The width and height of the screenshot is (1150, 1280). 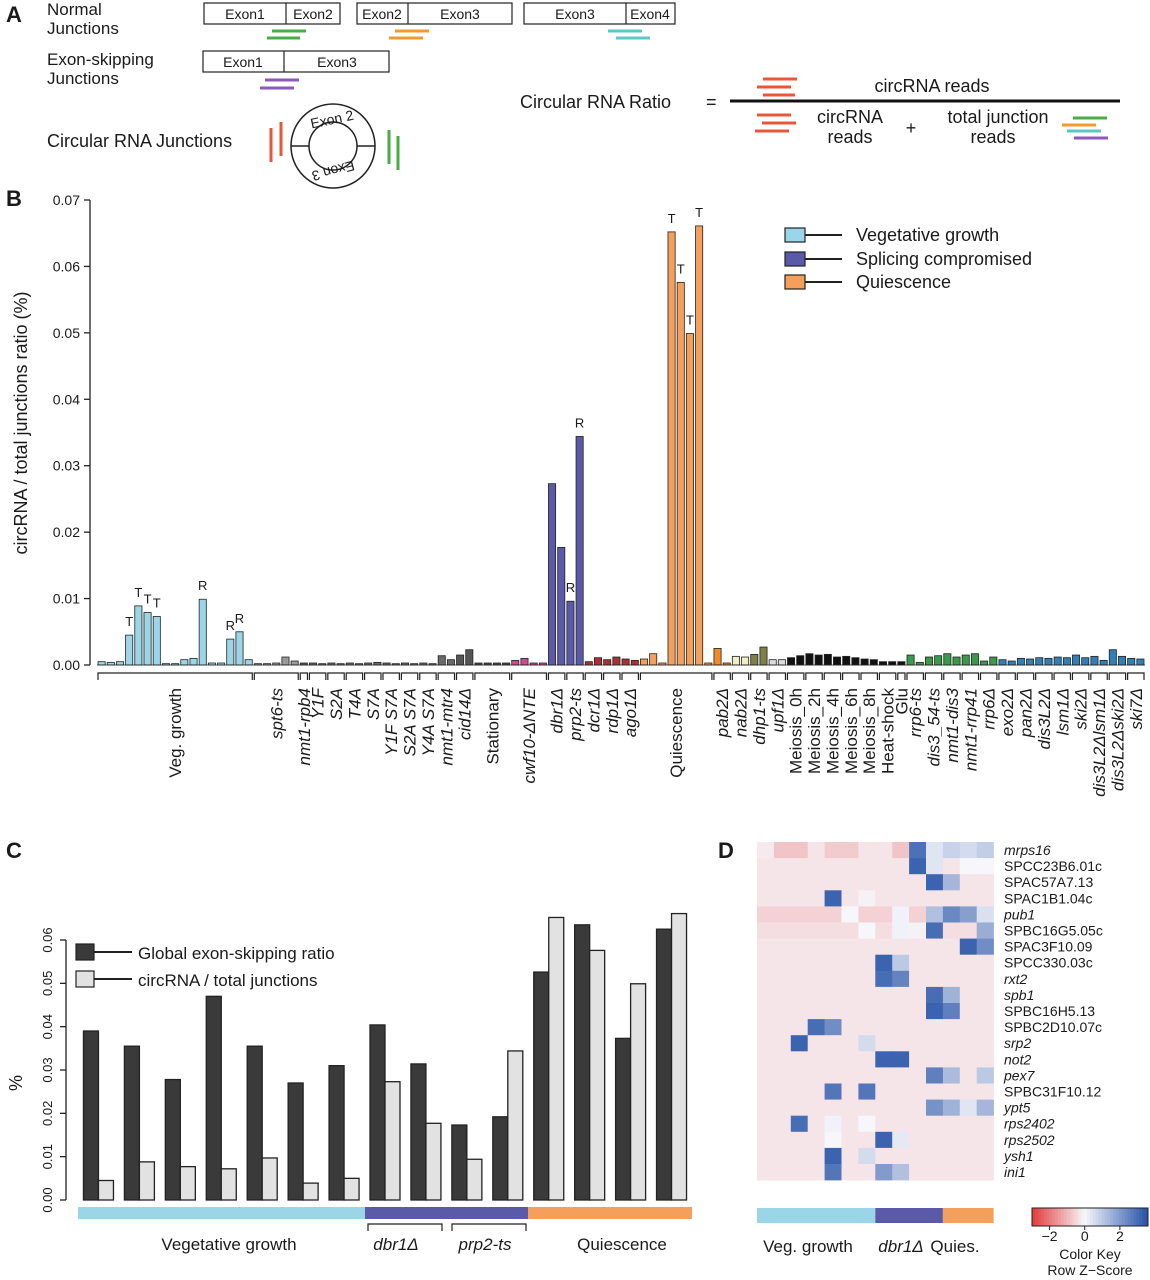 I want to click on heatmap-gene-label: SPBC16G5.05c, so click(x=1053, y=931).